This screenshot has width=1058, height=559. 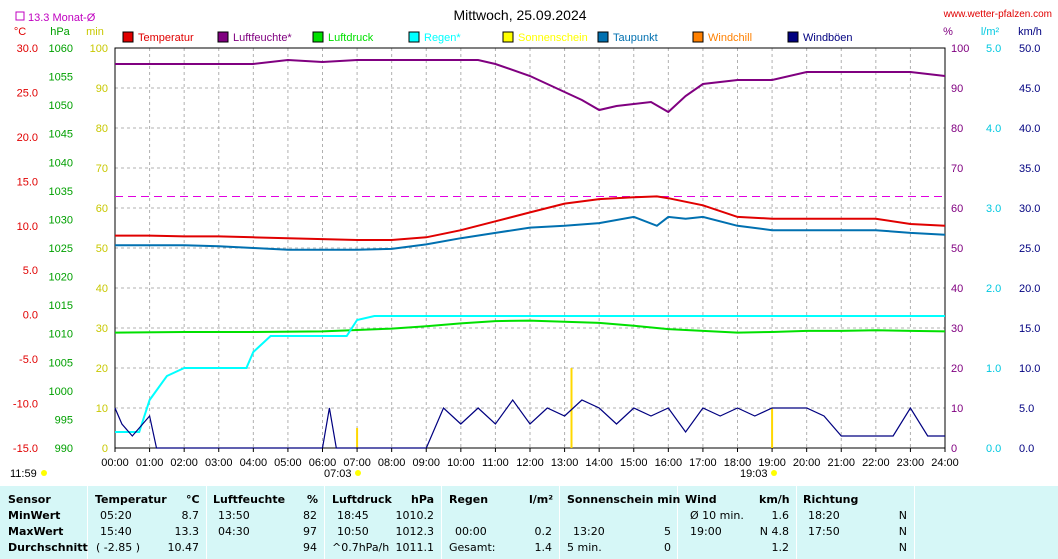 I want to click on axis-unit-label: %, so click(x=948, y=32).